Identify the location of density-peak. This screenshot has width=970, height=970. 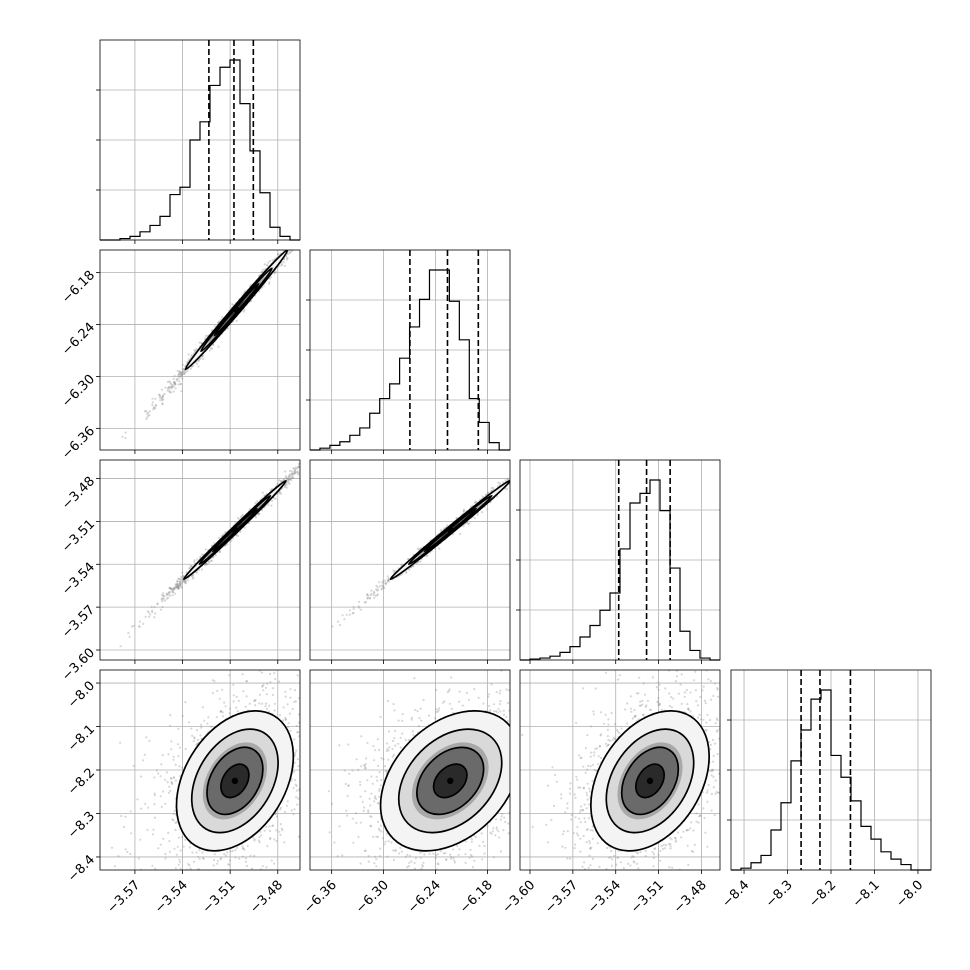
(236, 309).